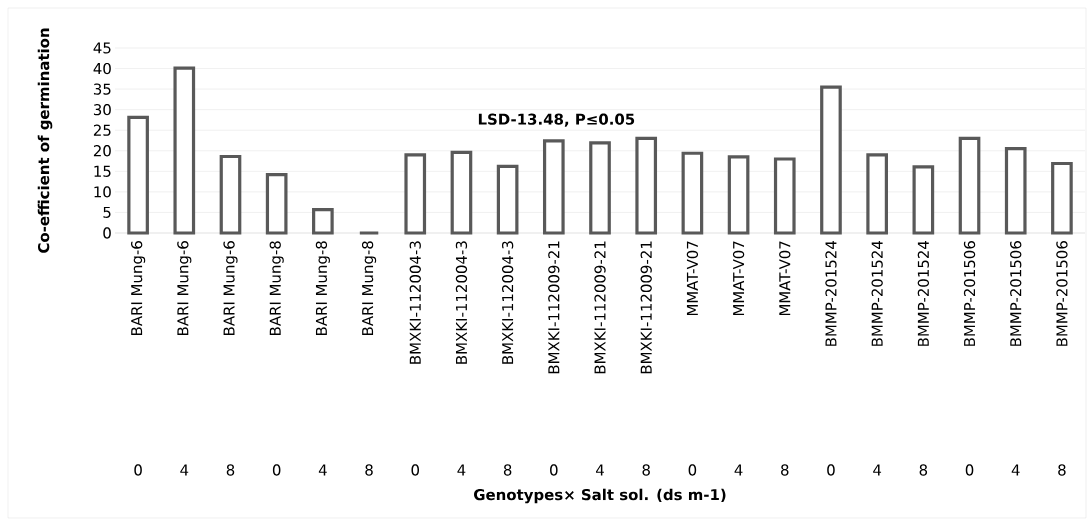 Image resolution: width=1092 pixels, height=522 pixels. What do you see at coordinates (102, 151) in the screenshot?
I see `y-tick-label: 20` at bounding box center [102, 151].